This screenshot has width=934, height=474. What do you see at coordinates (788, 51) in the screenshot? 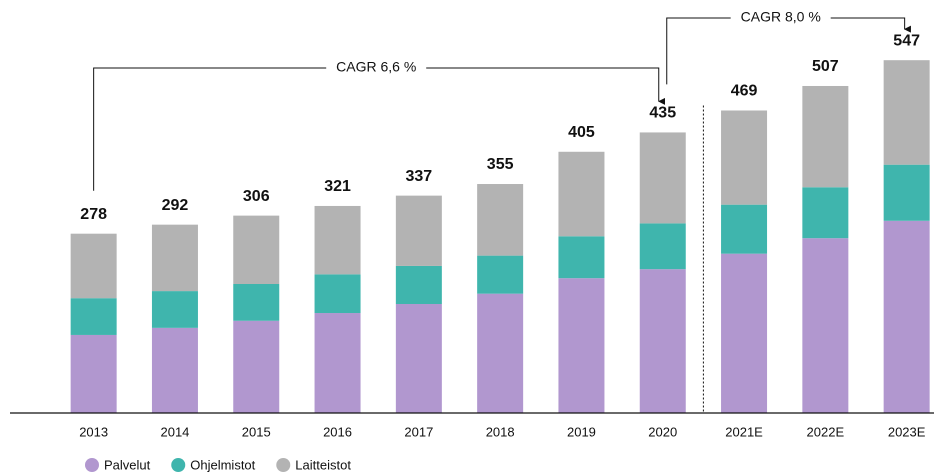
I see `cagr-bracket` at bounding box center [788, 51].